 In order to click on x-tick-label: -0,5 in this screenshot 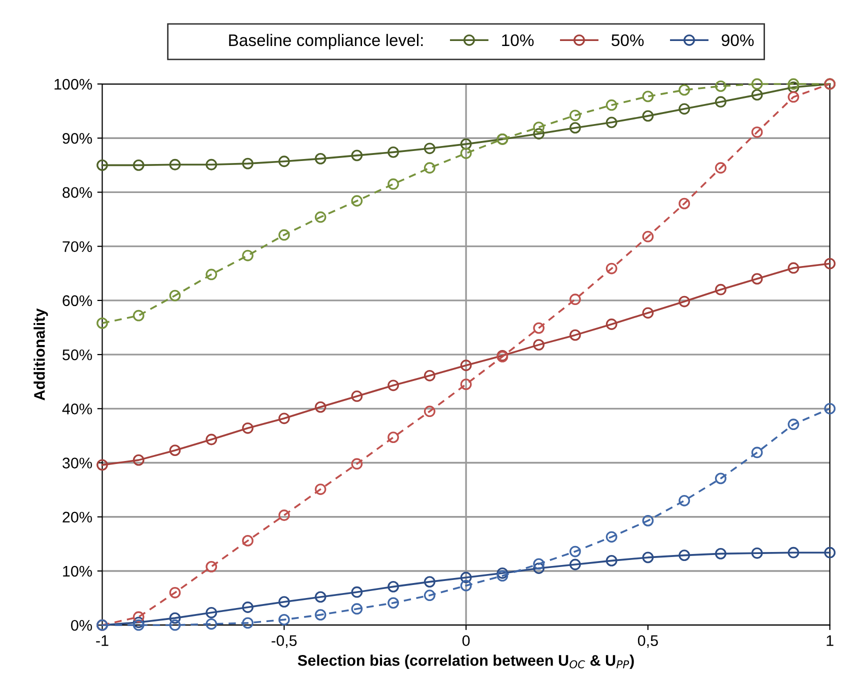, I will do `click(284, 641)`.